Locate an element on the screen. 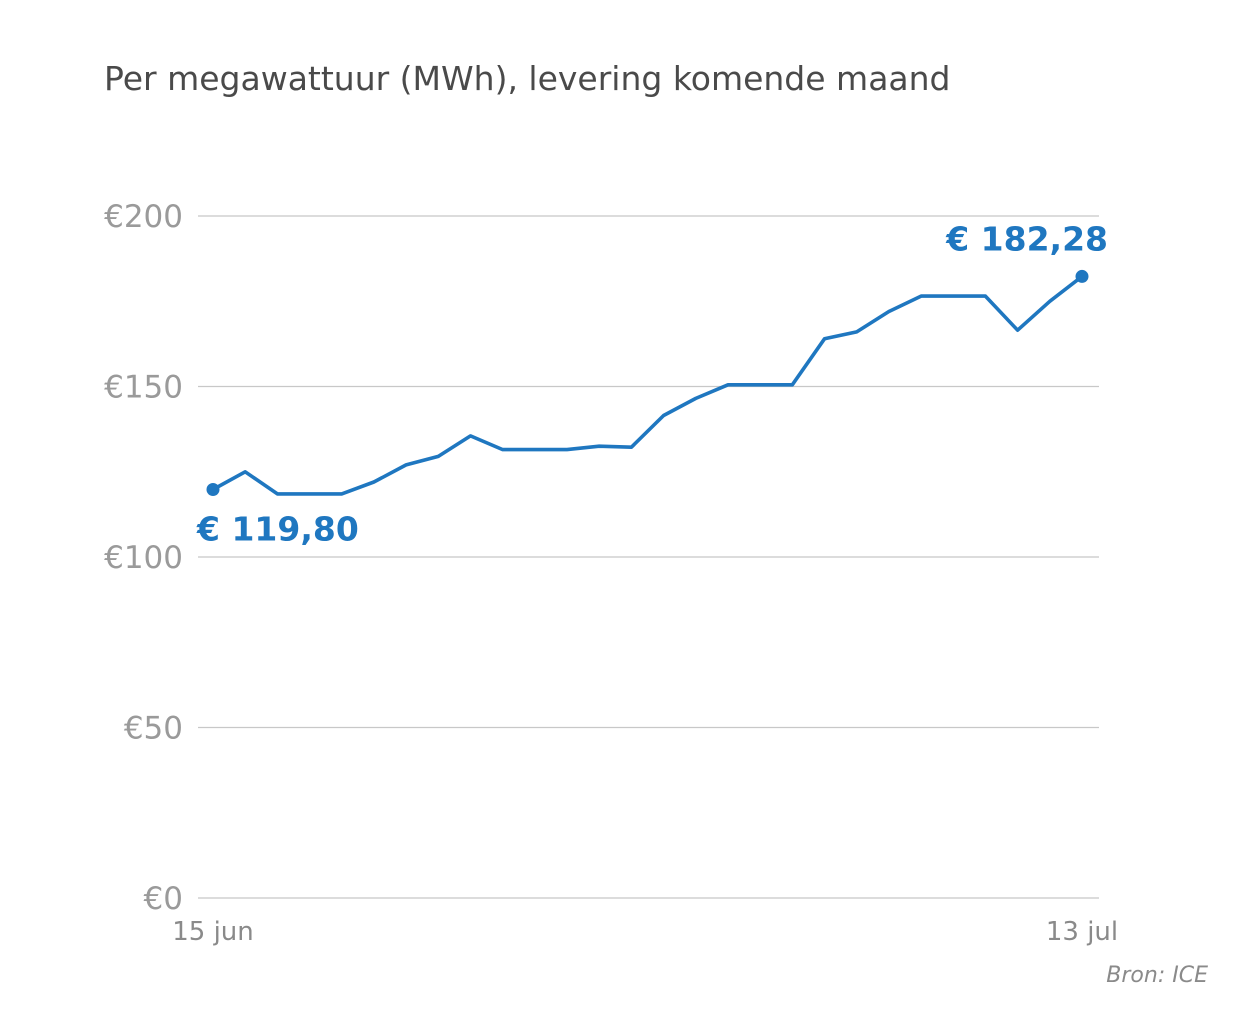 This screenshot has width=1250, height=1010. source-note: Bron: ICE is located at coordinates (1157, 975).